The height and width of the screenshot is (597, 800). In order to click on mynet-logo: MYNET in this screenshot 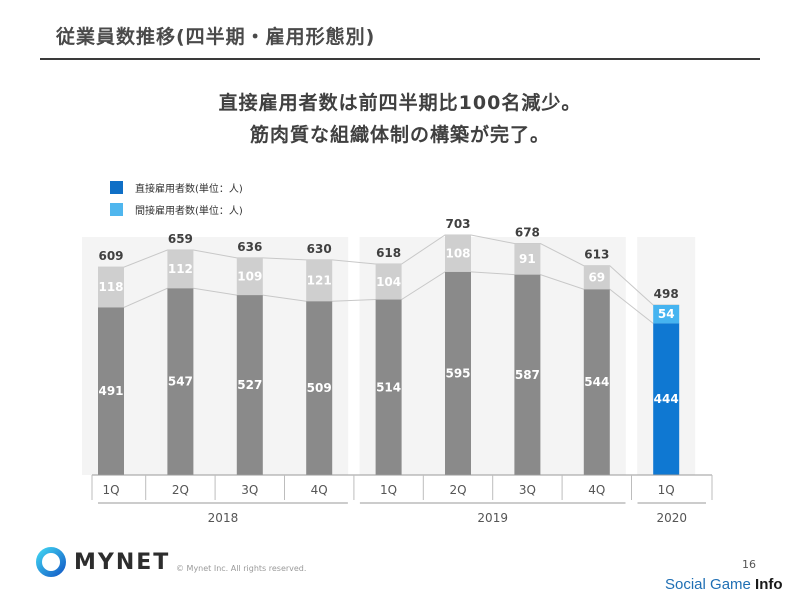, I will do `click(103, 562)`.